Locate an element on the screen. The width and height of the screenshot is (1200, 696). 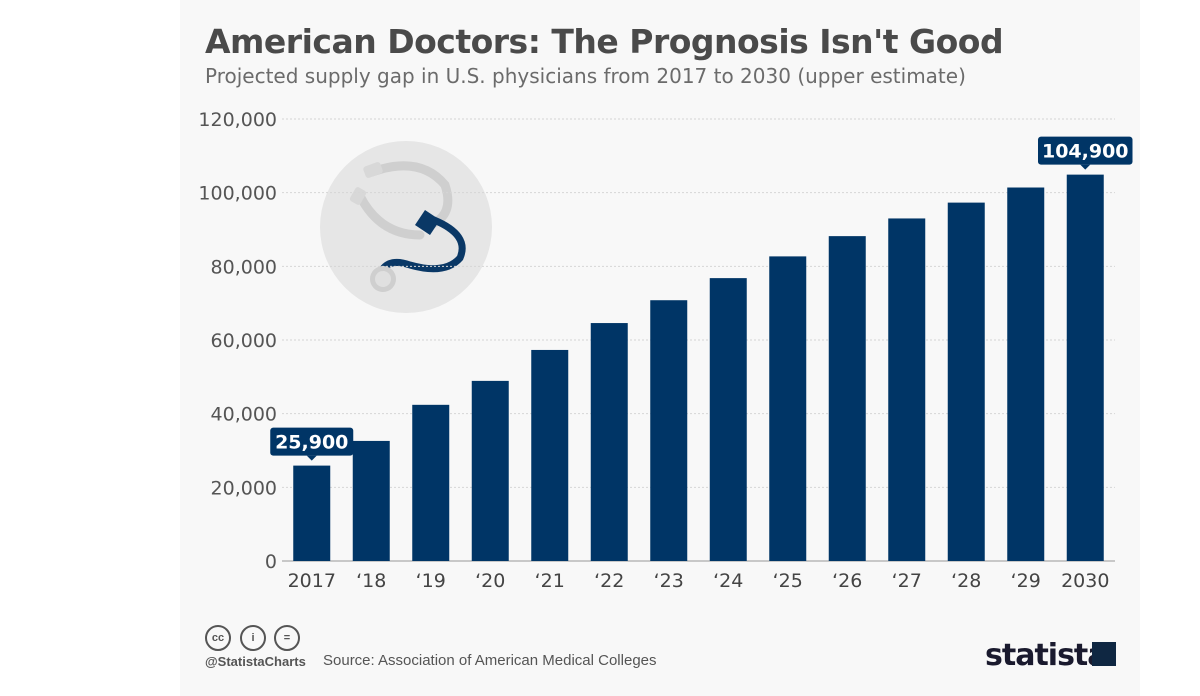
y-tick-label: 40,000 is located at coordinates (244, 415).